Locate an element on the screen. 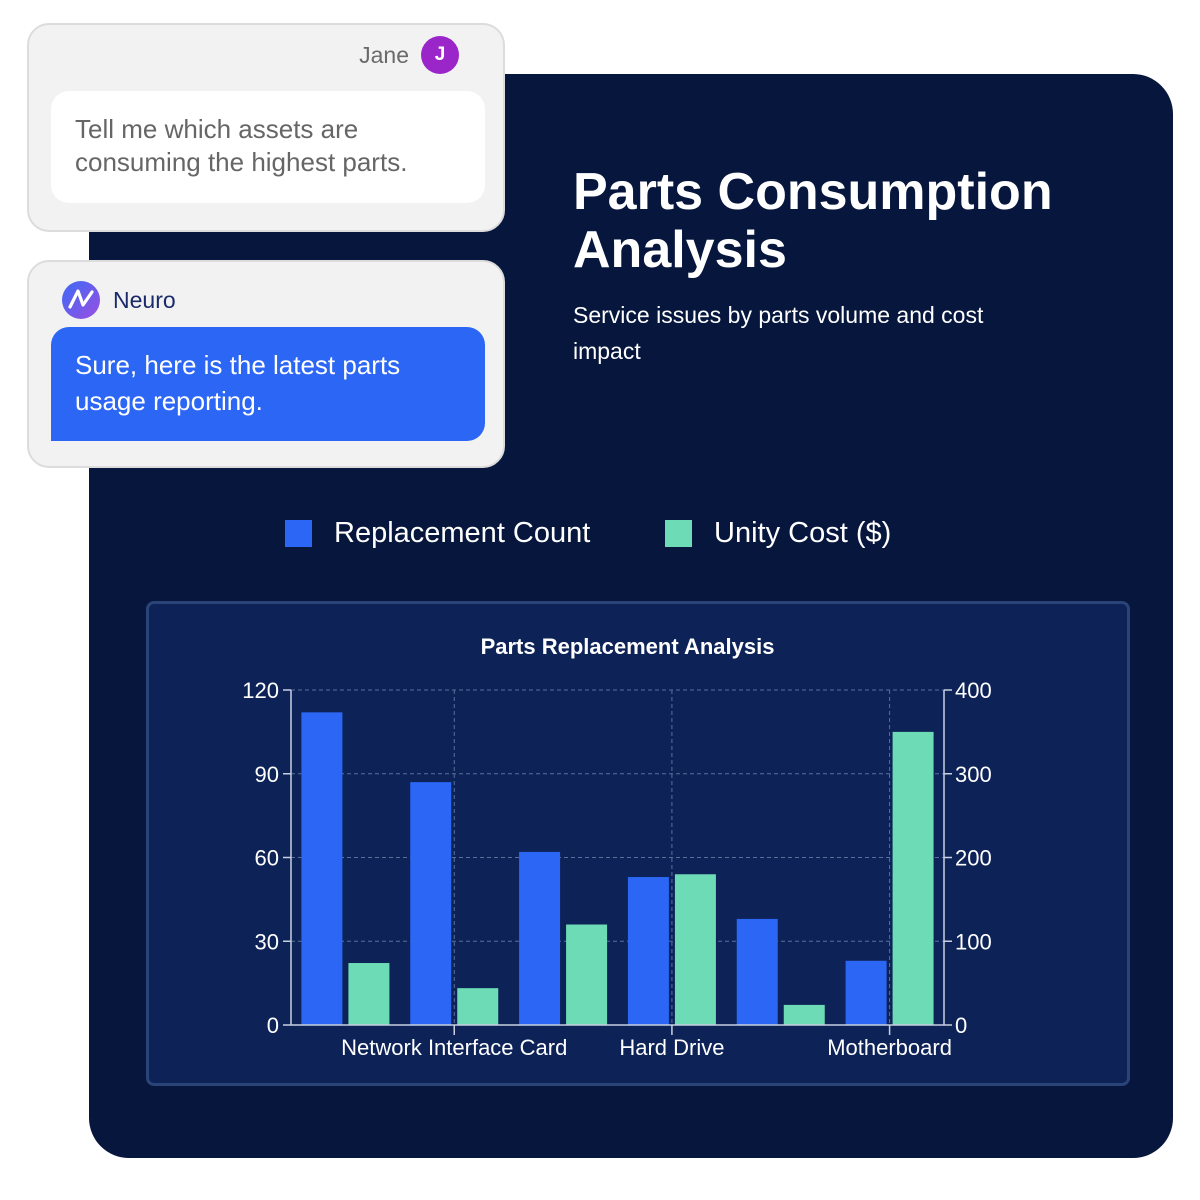 The image size is (1200, 1200). y-left-tick-label: 120 is located at coordinates (260, 690).